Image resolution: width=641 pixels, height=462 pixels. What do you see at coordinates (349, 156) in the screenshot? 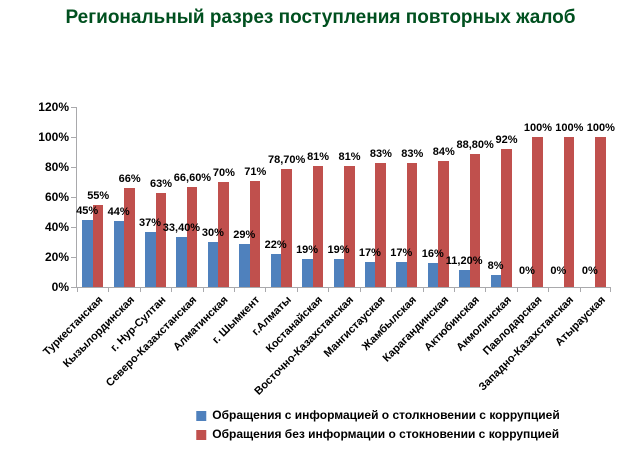
I see `bar-label-red-9: 81%` at bounding box center [349, 156].